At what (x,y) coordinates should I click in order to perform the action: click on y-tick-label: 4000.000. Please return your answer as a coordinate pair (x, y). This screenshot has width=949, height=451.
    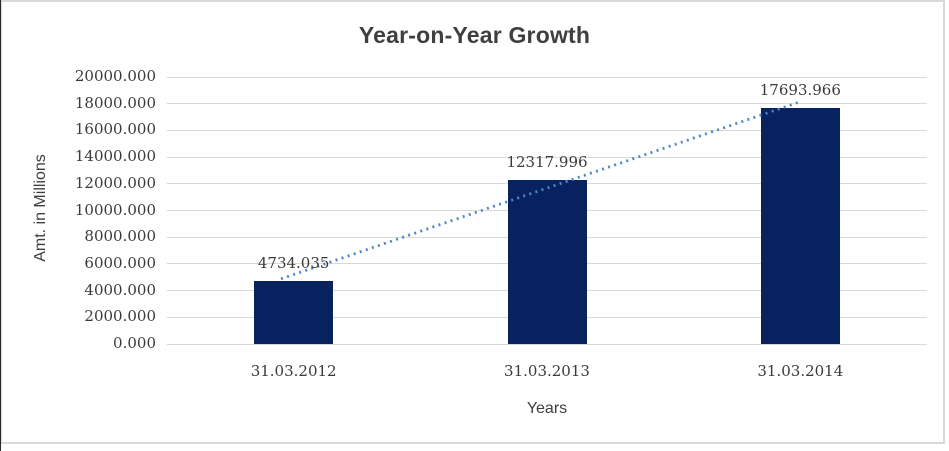
    Looking at the image, I should click on (120, 289).